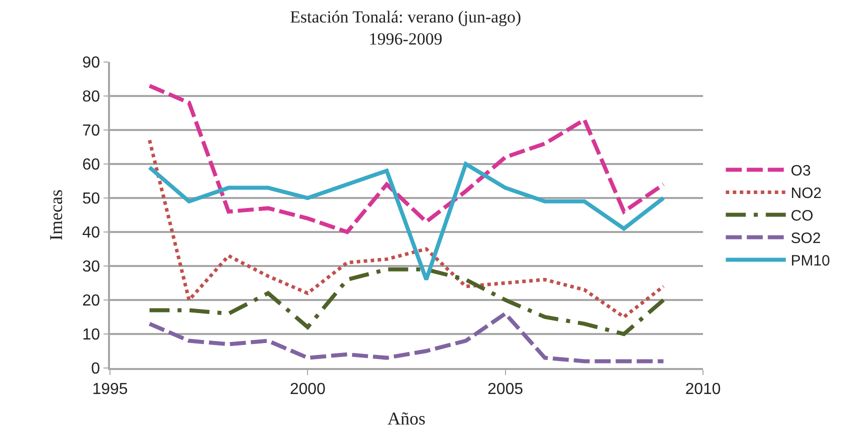 The height and width of the screenshot is (448, 863). Describe the element at coordinates (91, 267) in the screenshot. I see `y-tick-label: 30` at that location.